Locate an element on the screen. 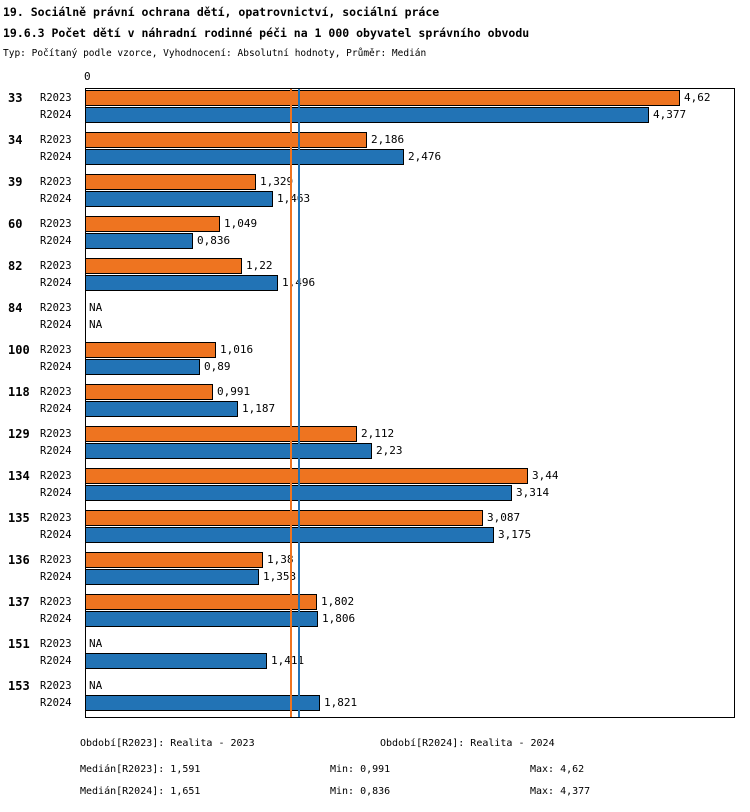 The width and height of the screenshot is (750, 812). category-label: 151 is located at coordinates (19, 644).